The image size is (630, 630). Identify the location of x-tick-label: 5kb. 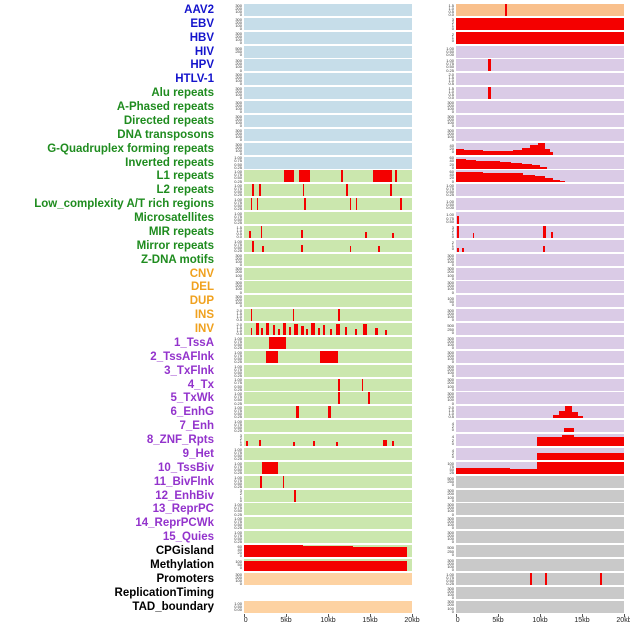
(498, 620).